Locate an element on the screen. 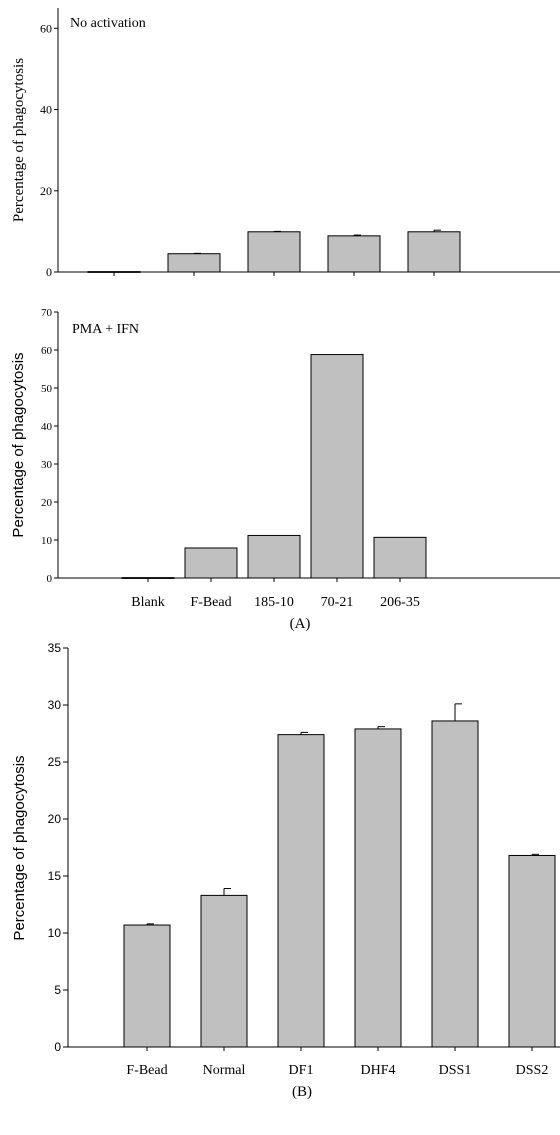  x-tick-label: DSS2 is located at coordinates (532, 1070).